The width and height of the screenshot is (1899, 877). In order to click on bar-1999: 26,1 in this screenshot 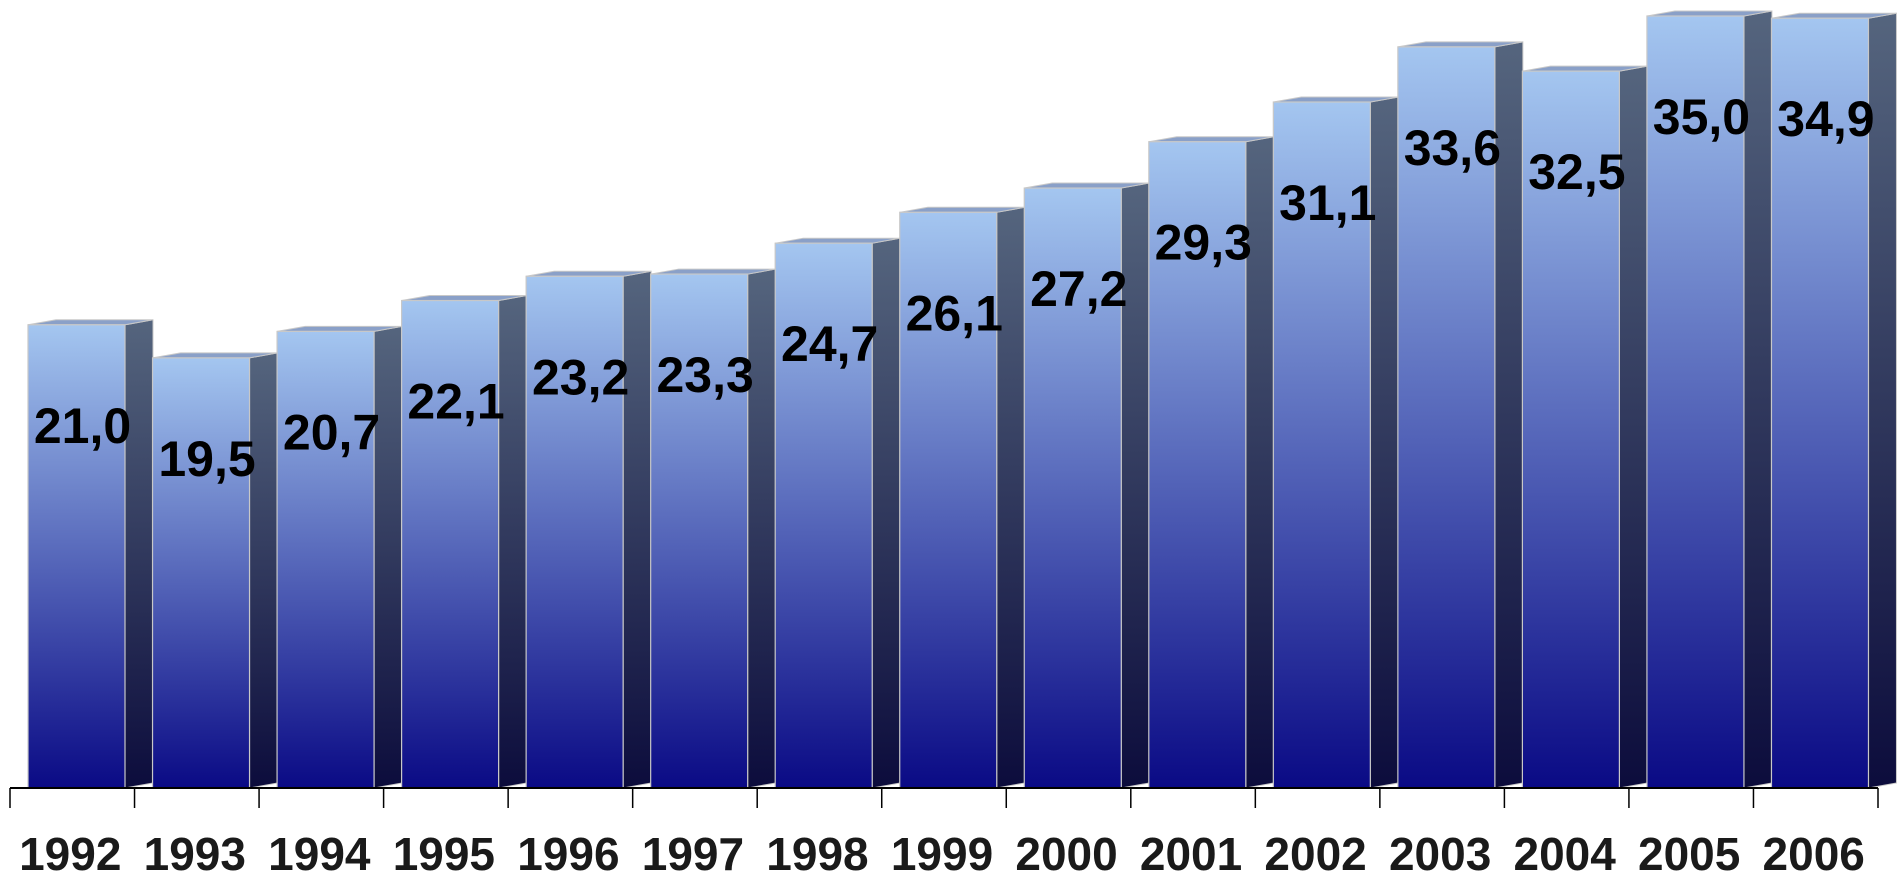, I will do `click(962, 497)`.